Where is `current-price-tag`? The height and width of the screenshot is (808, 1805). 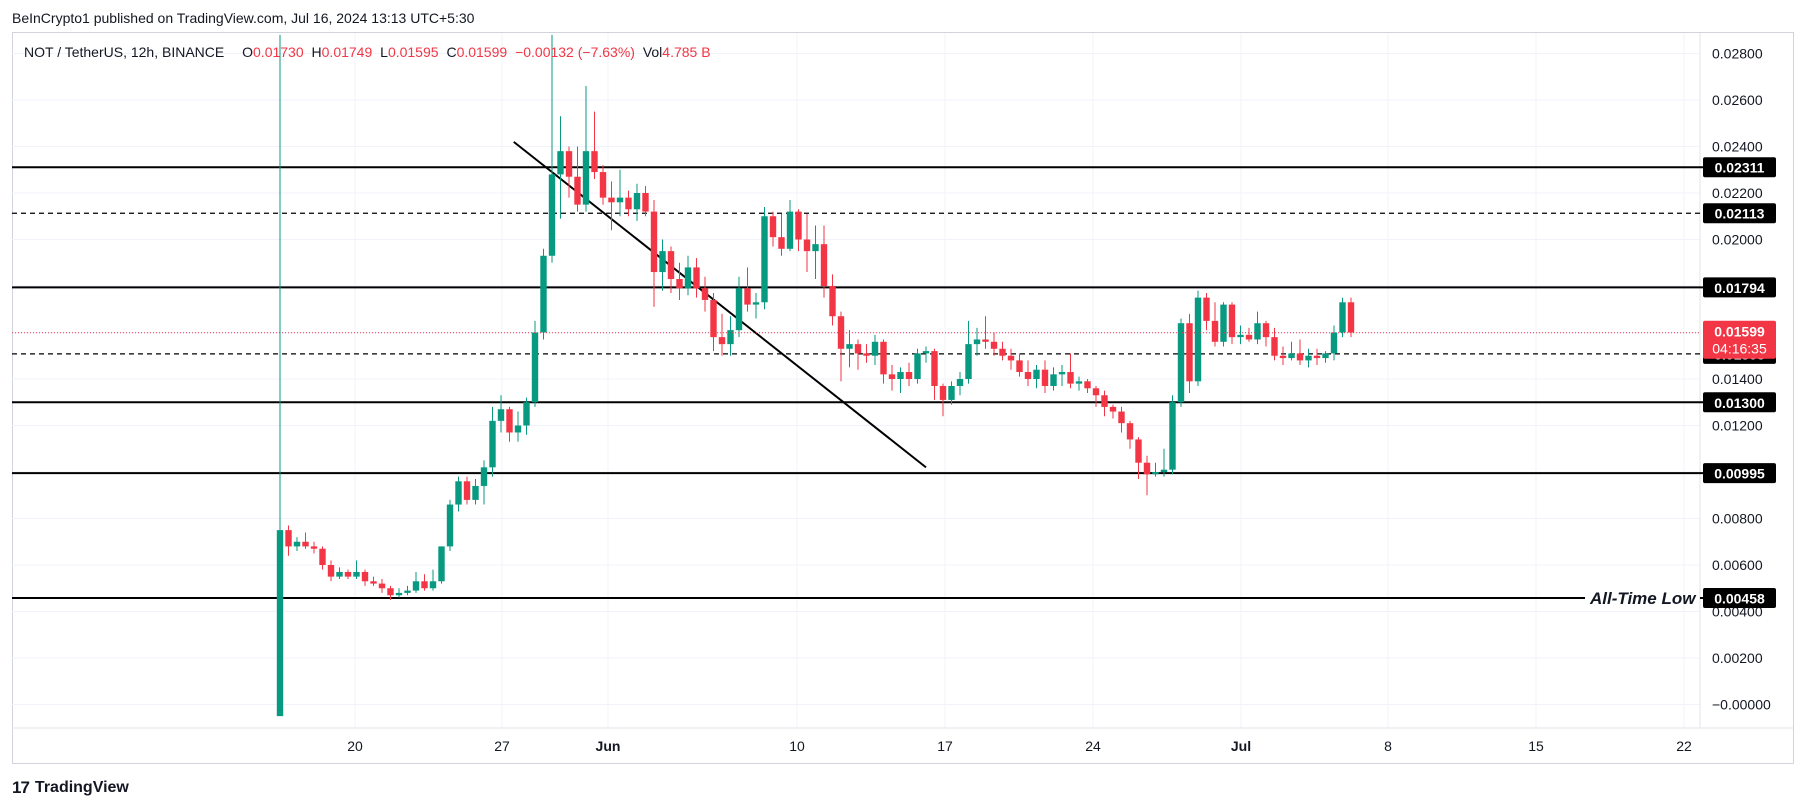 current-price-tag is located at coordinates (1739, 339).